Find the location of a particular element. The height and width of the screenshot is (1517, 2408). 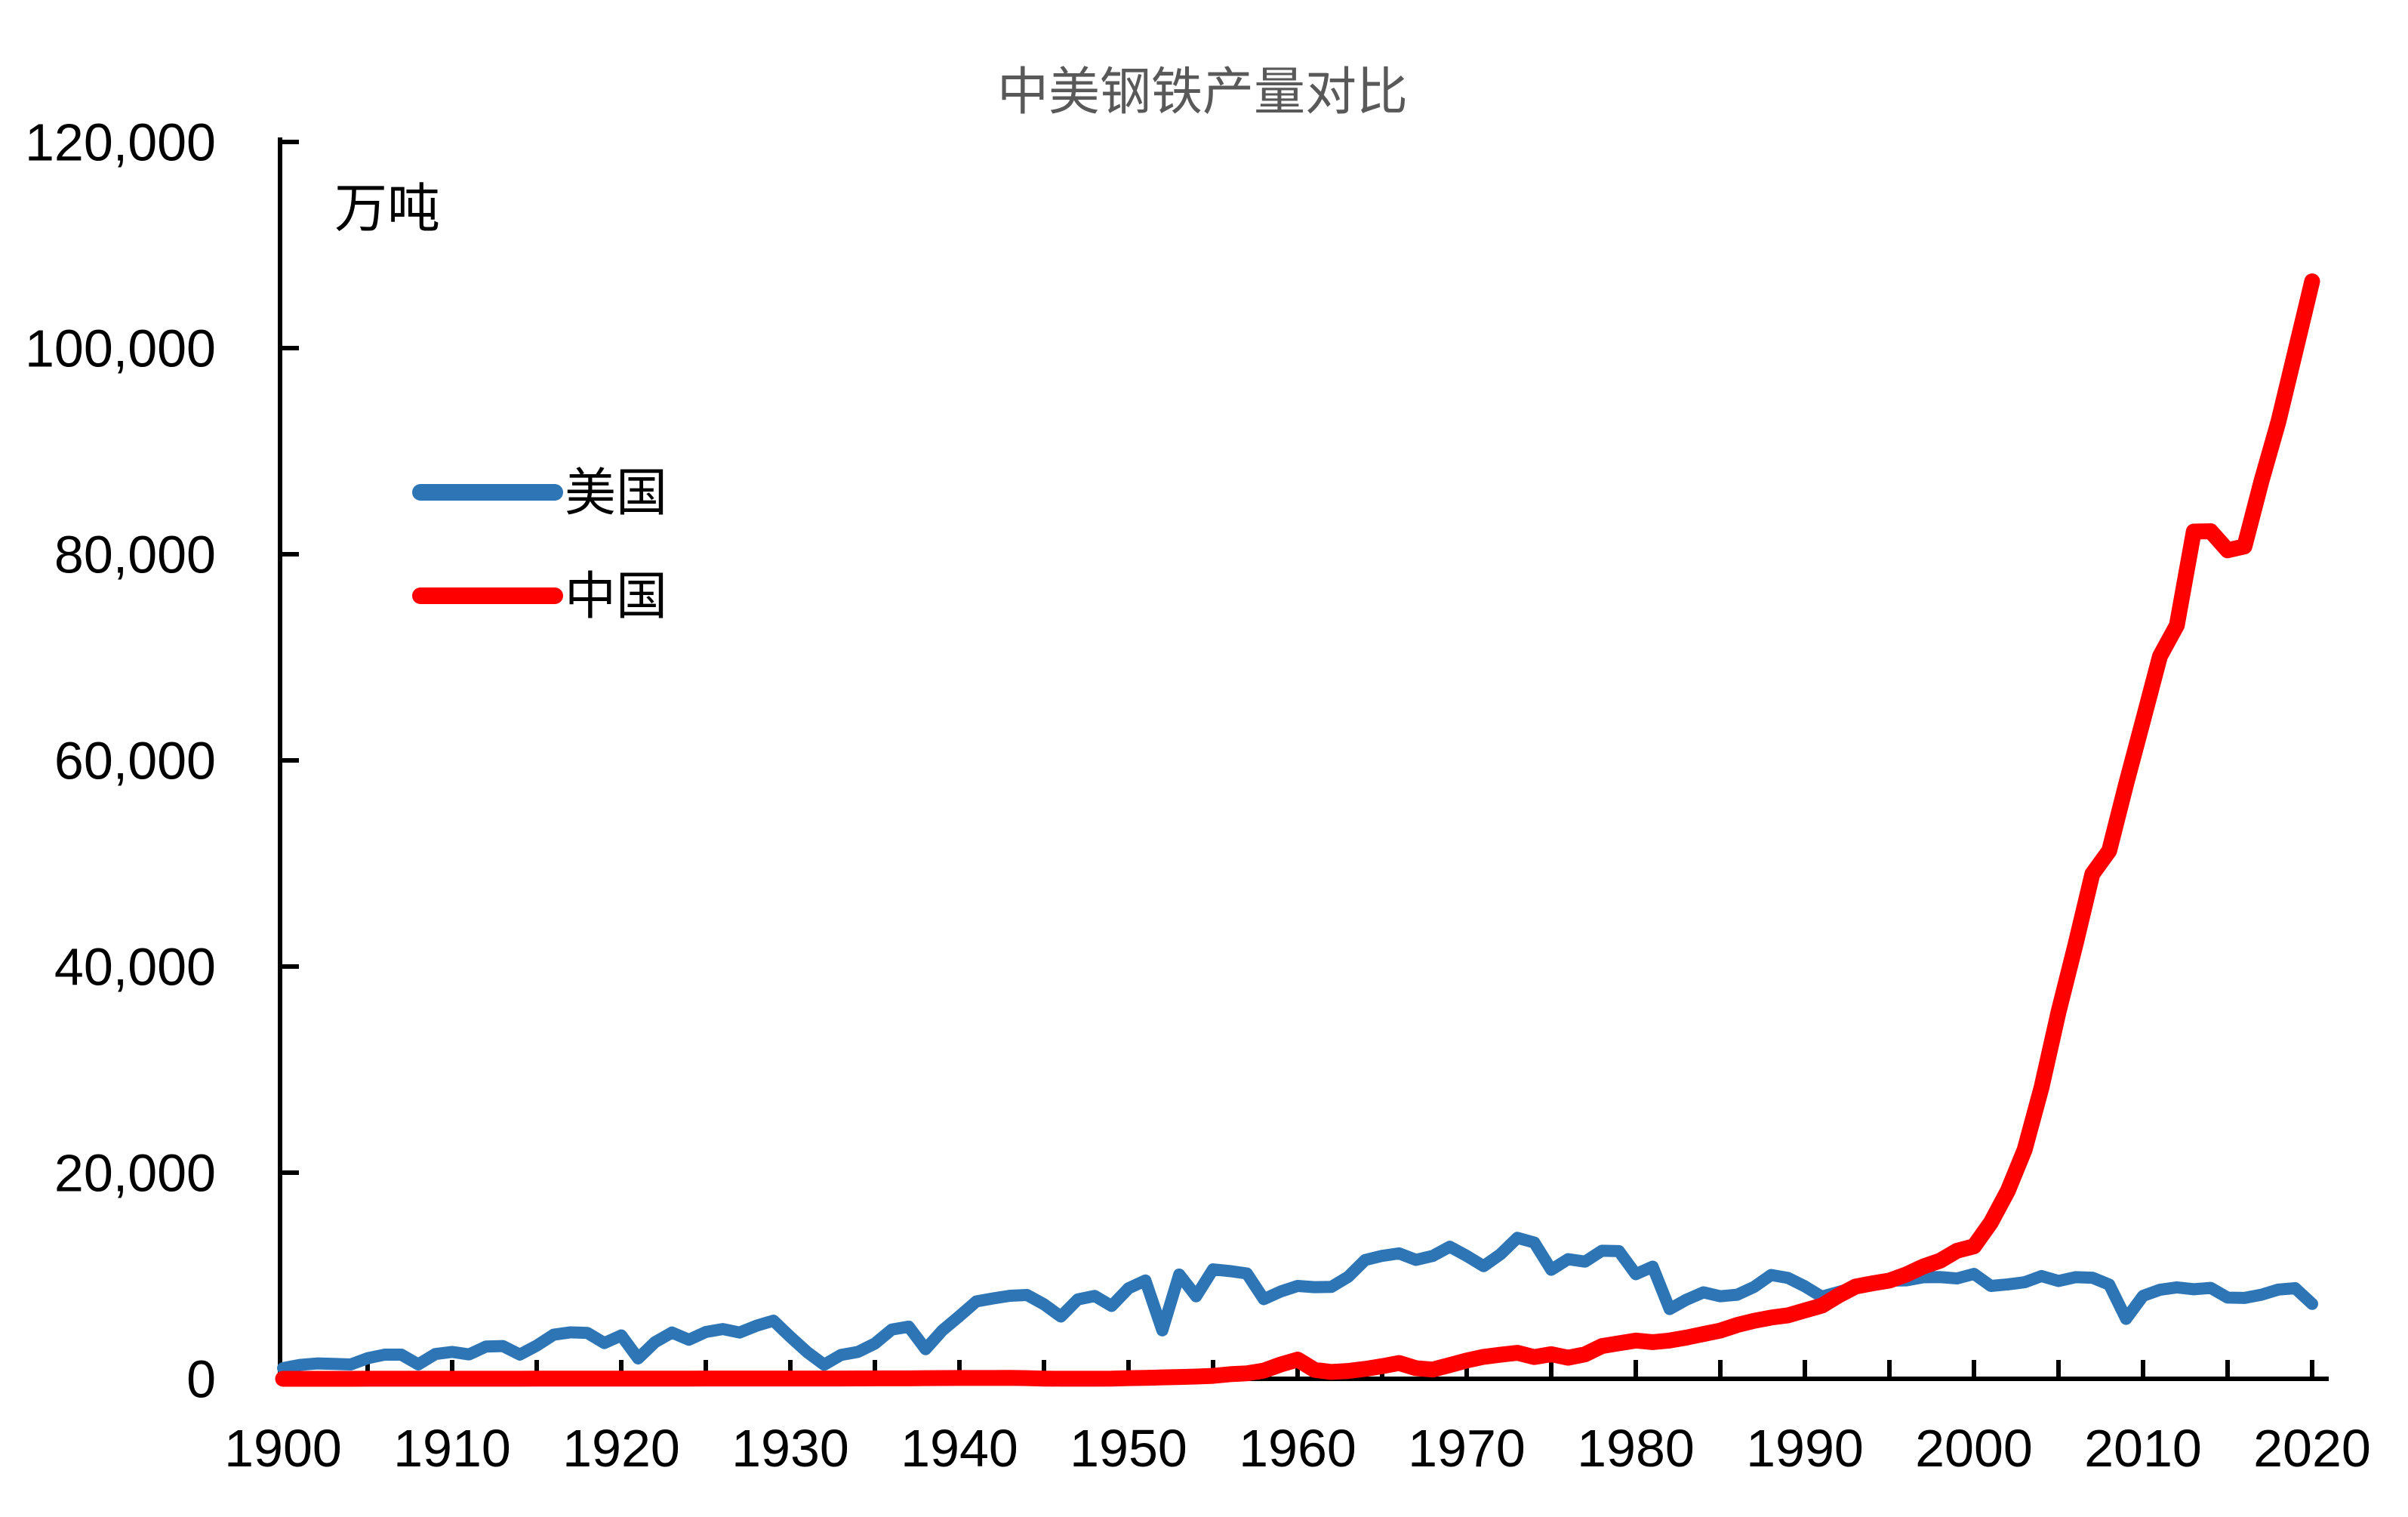

x-axis-tick-label: 1990 is located at coordinates (1805, 1448).